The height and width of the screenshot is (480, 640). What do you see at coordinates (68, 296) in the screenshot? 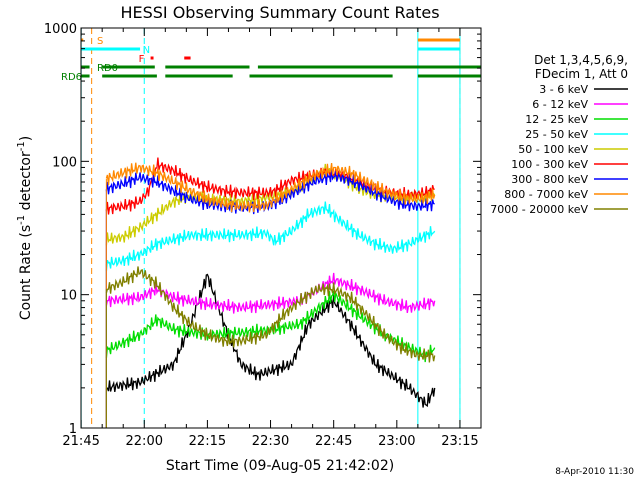
I see `y-tick-label: 10` at bounding box center [68, 296].